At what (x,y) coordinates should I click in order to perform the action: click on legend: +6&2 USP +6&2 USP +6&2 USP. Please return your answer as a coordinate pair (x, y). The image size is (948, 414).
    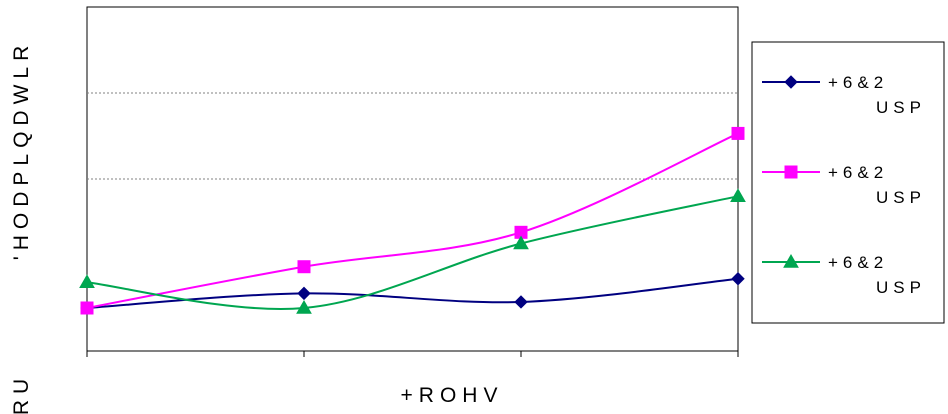
    Looking at the image, I should click on (848, 182).